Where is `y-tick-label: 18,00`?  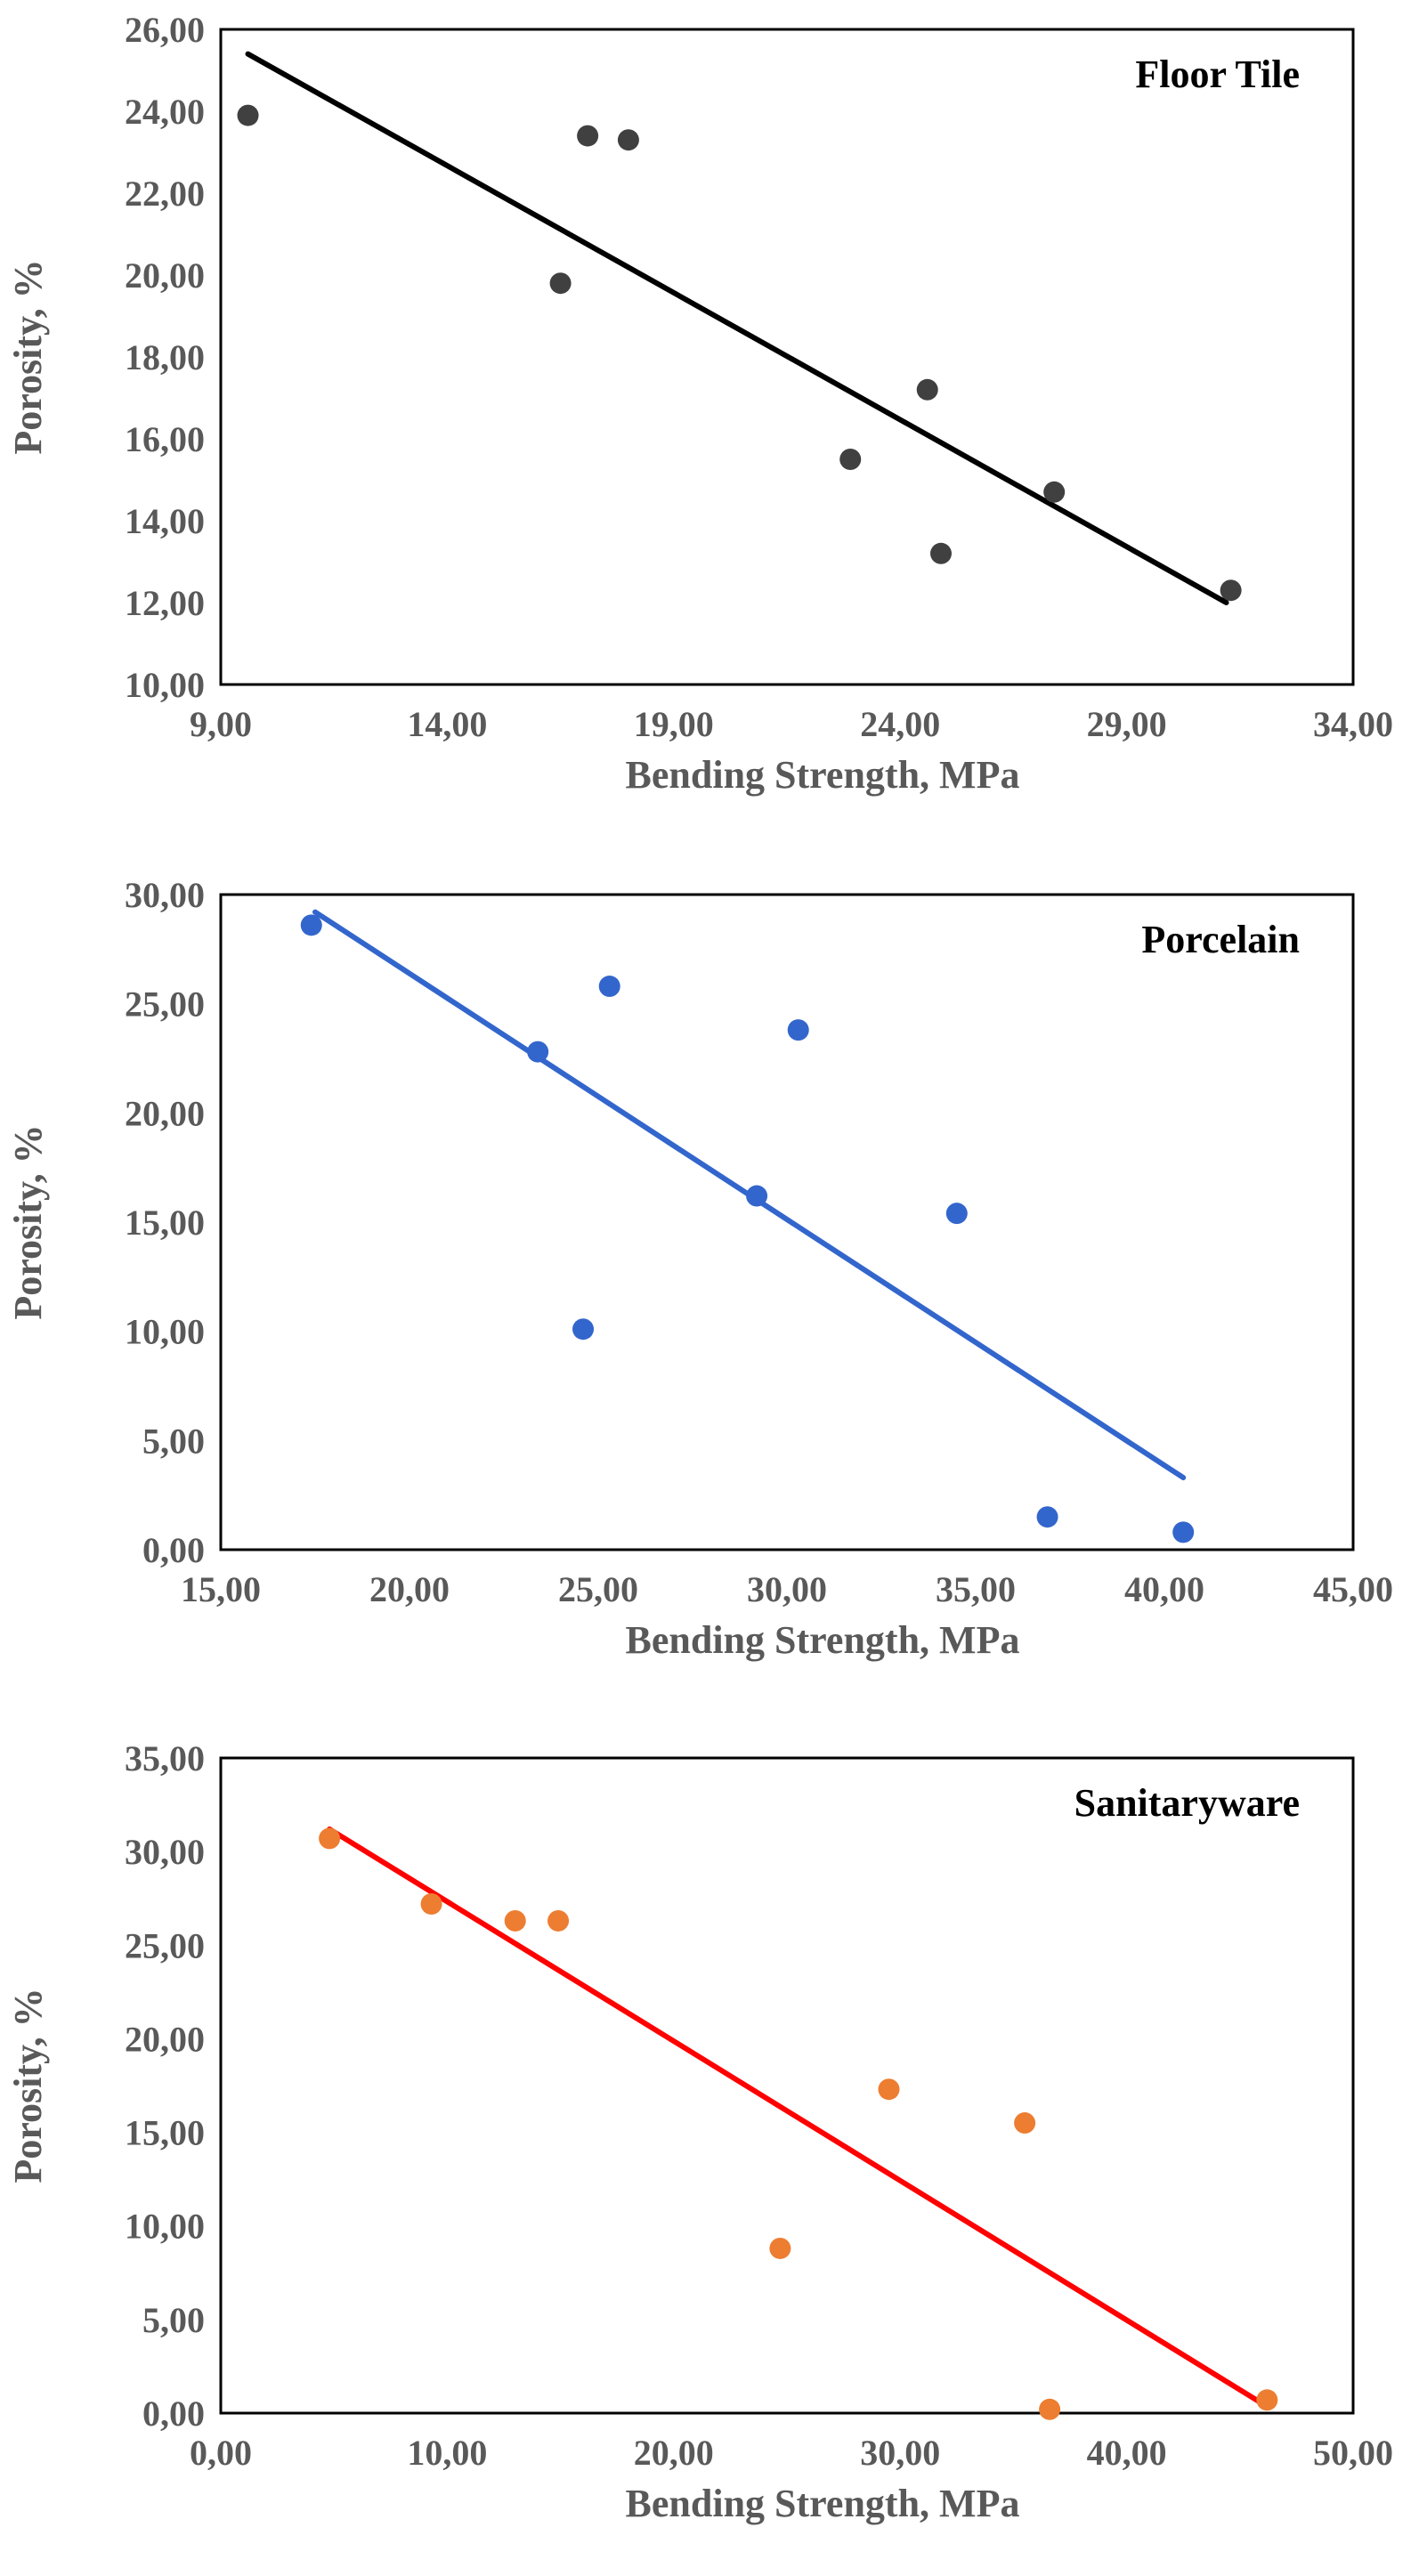
y-tick-label: 18,00 is located at coordinates (165, 357).